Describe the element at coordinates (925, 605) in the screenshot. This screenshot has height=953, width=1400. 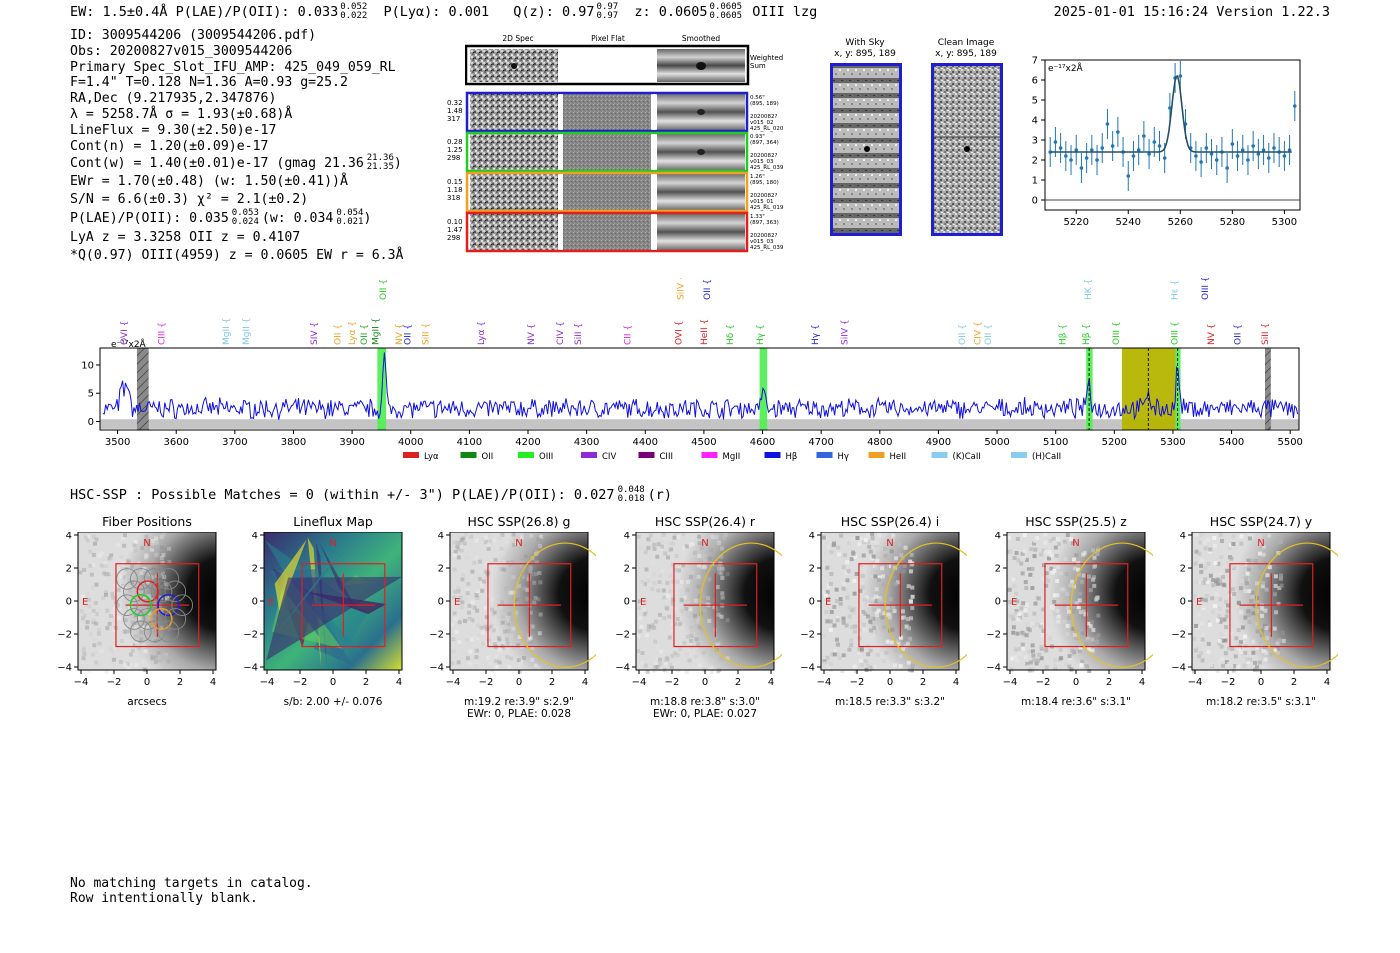
I see `galaxy-ellipse` at that location.